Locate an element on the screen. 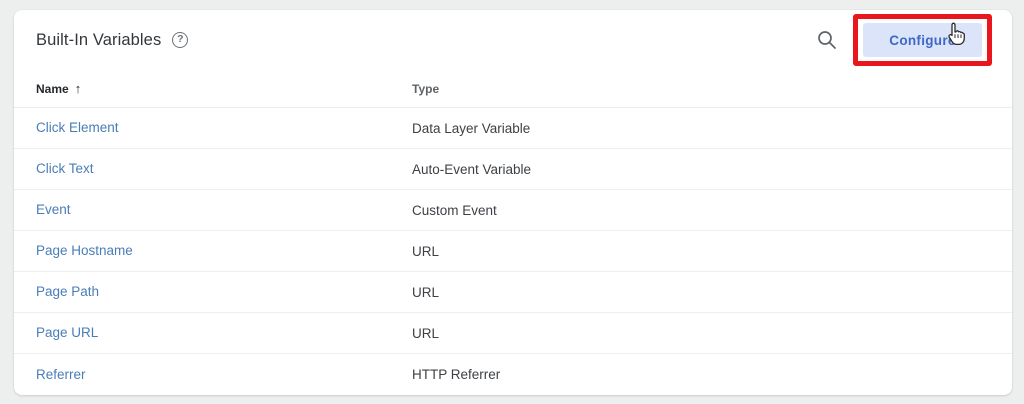 Image resolution: width=1024 pixels, height=404 pixels. table-row: Click Element Data Layer Variable is located at coordinates (513, 128).